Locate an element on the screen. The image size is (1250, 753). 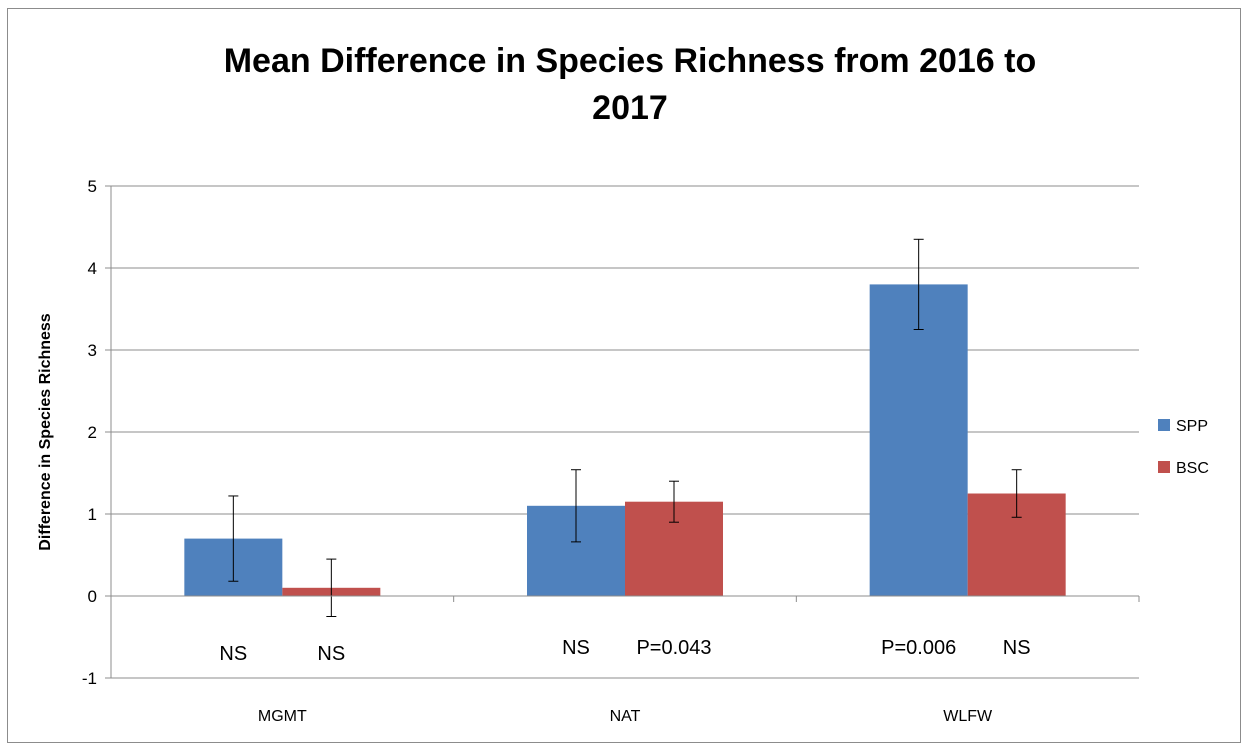
y-tick-label-5: 4 is located at coordinates (92, 268).